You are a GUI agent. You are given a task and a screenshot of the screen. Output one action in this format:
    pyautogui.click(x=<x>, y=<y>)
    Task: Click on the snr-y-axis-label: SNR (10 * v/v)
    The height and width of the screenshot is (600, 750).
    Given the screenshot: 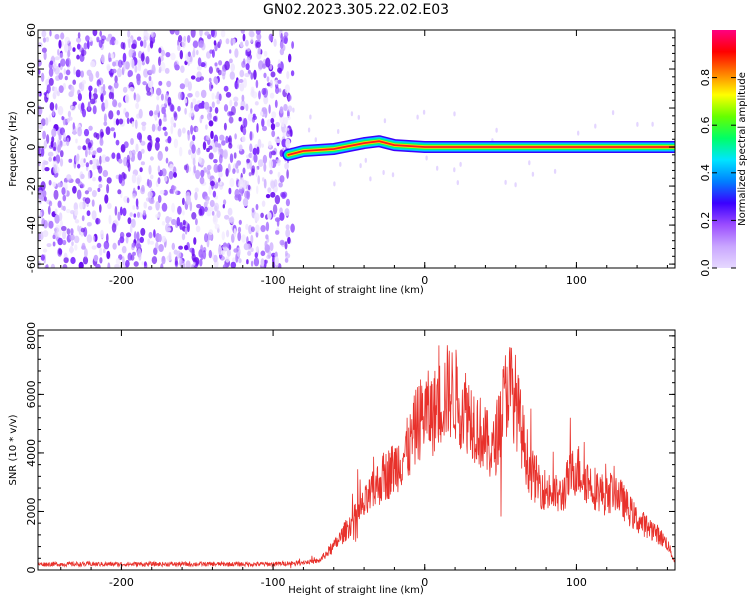 What is the action you would take?
    pyautogui.click(x=13, y=449)
    